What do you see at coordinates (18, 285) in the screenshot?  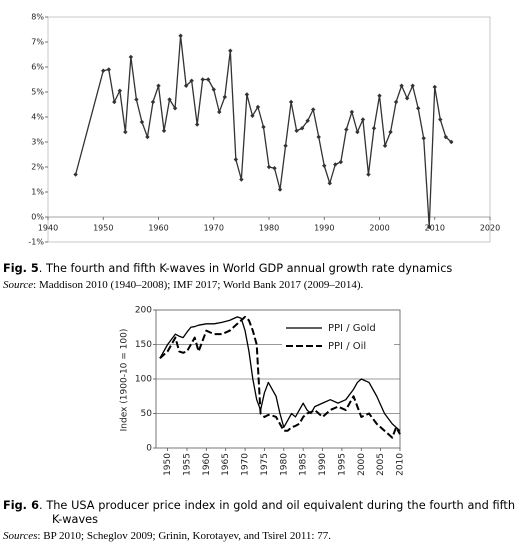 I see `source-label: Source` at bounding box center [18, 285].